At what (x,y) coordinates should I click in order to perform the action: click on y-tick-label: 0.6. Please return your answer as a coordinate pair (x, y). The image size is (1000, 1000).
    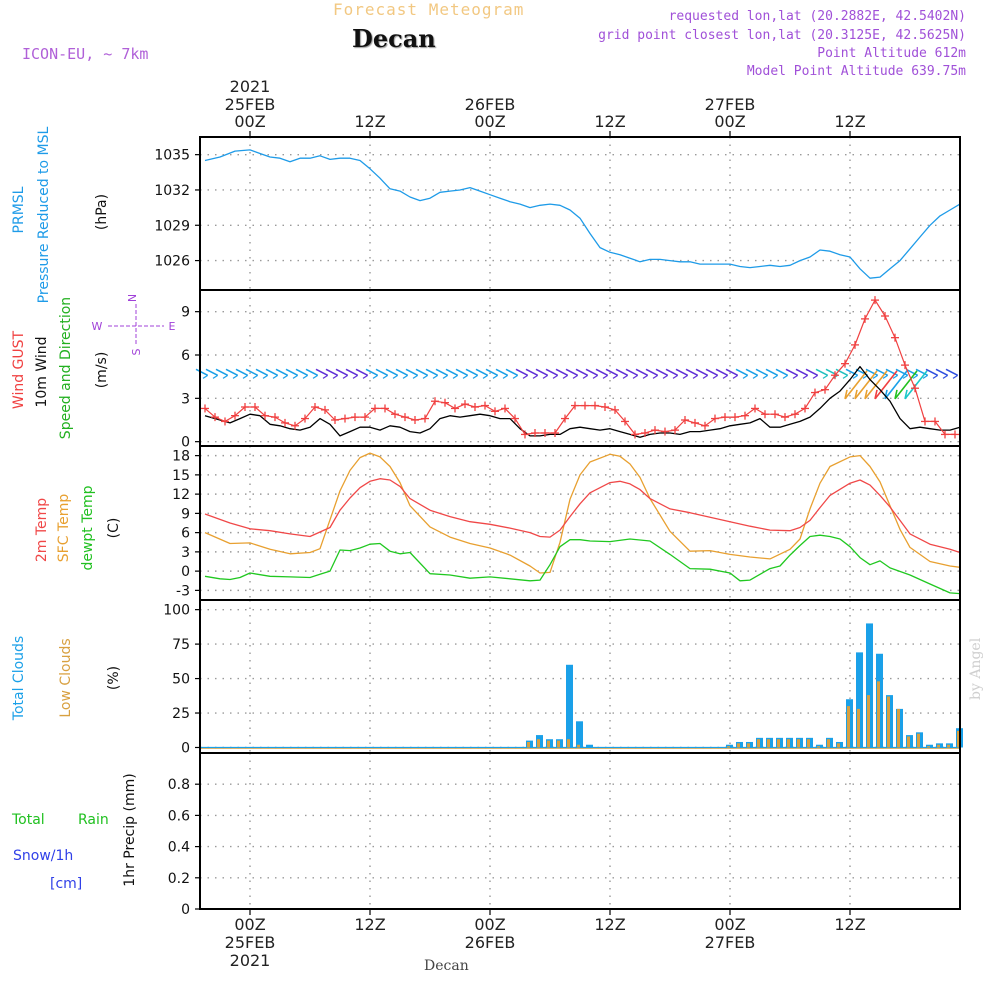
    Looking at the image, I should click on (179, 816).